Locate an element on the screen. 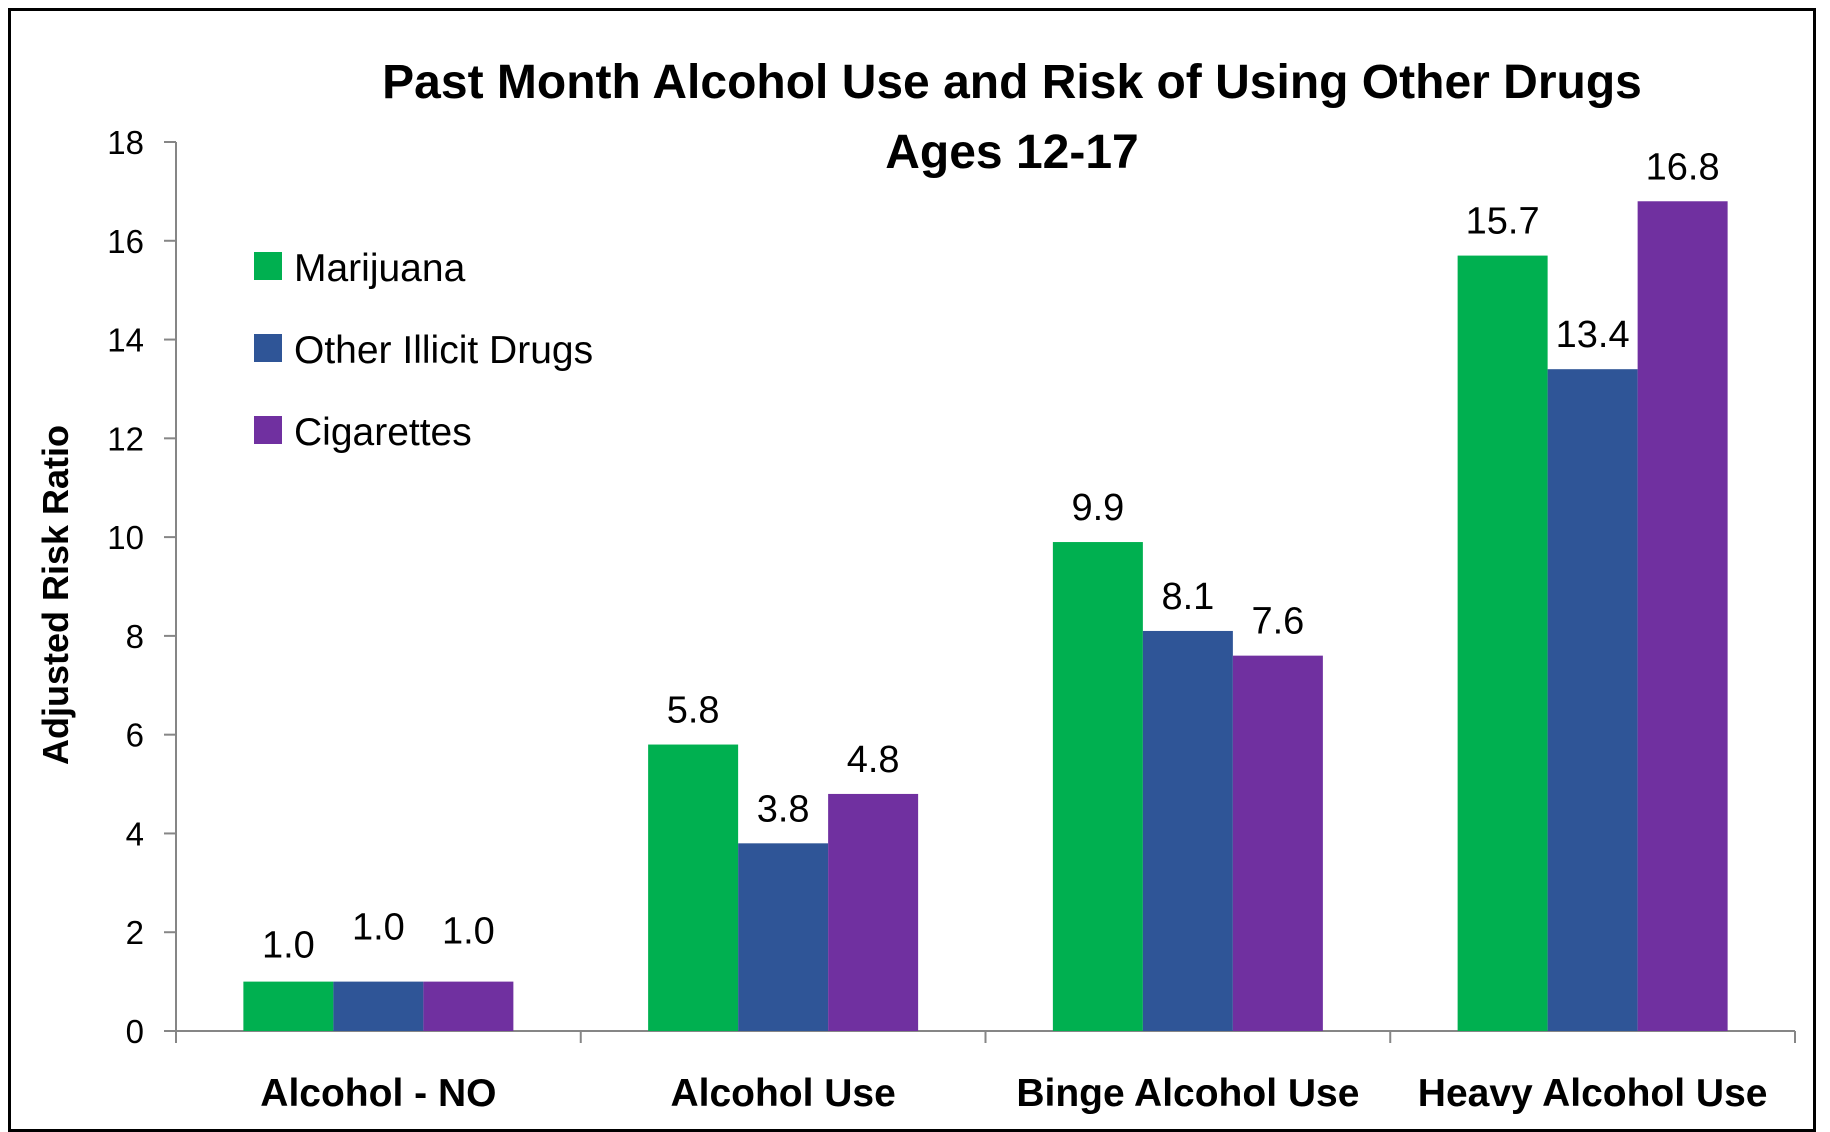  legend: Marijuana Other Illicit Drugs Cigarettes is located at coordinates (423, 350).